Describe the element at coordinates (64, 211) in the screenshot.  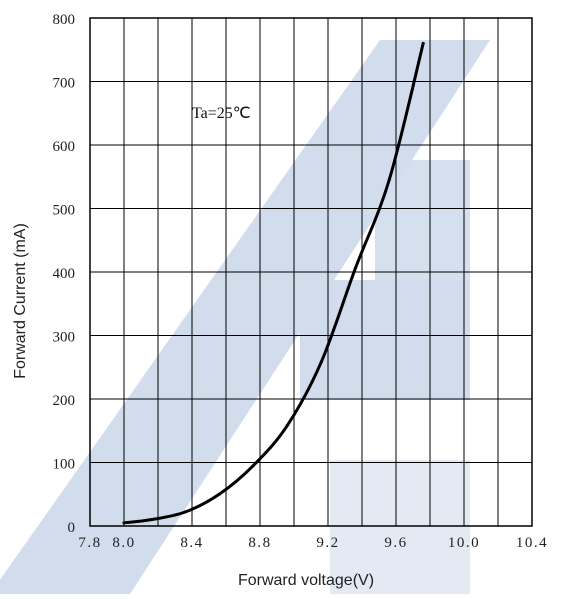
I see `y-tick-label: 500` at that location.